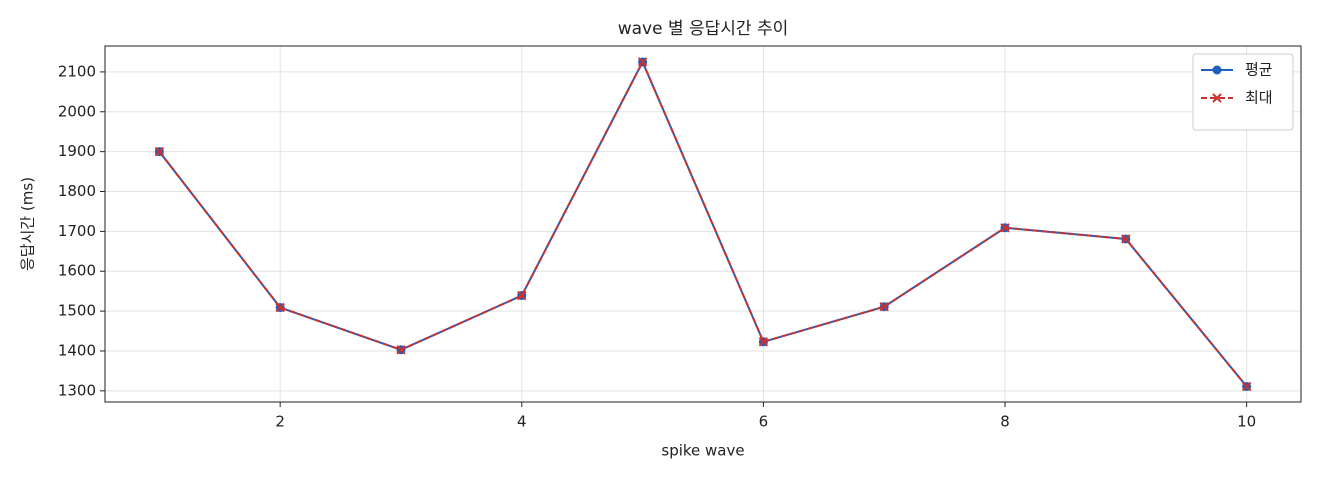  Describe the element at coordinates (77, 111) in the screenshot. I see `y-tick-label: 2000` at that location.